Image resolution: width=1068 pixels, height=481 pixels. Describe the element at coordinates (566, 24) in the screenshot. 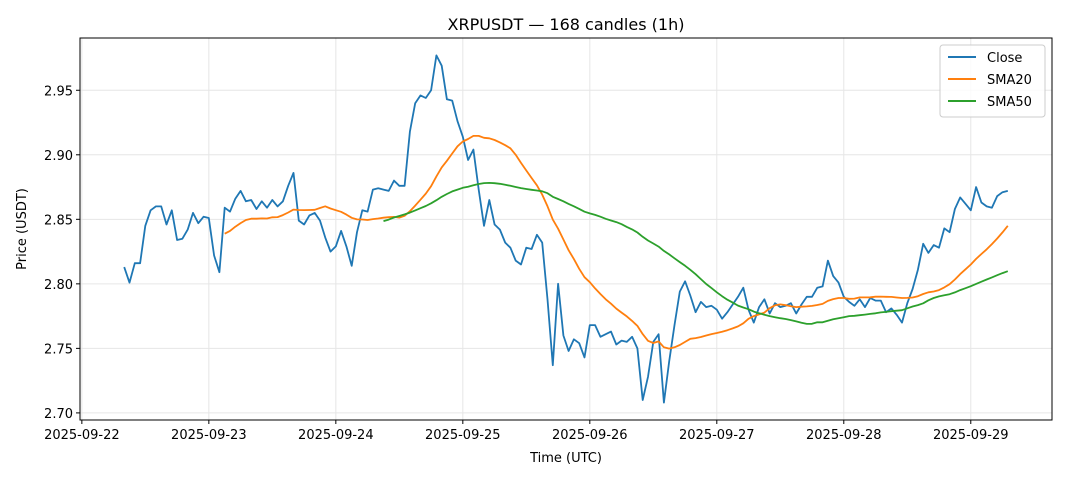

I see `chart-title: XRPUSDT — 168 candles (1h)` at that location.